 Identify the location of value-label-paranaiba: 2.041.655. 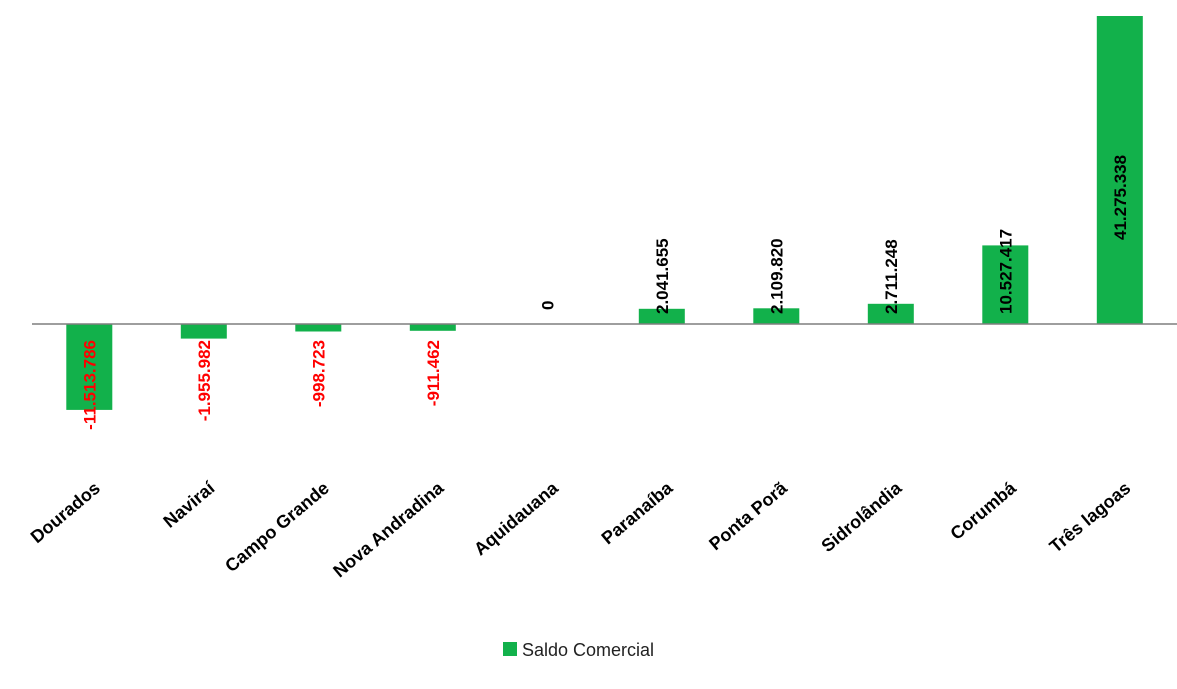
(662, 276).